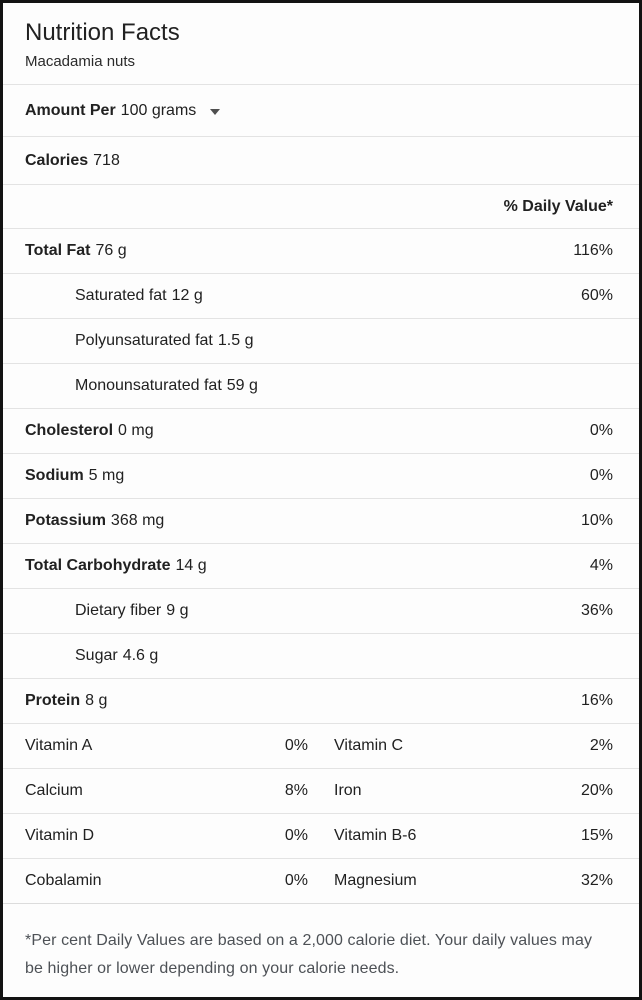 This screenshot has width=642, height=1000. I want to click on micronutrient-label: Vitamin D, so click(60, 835).